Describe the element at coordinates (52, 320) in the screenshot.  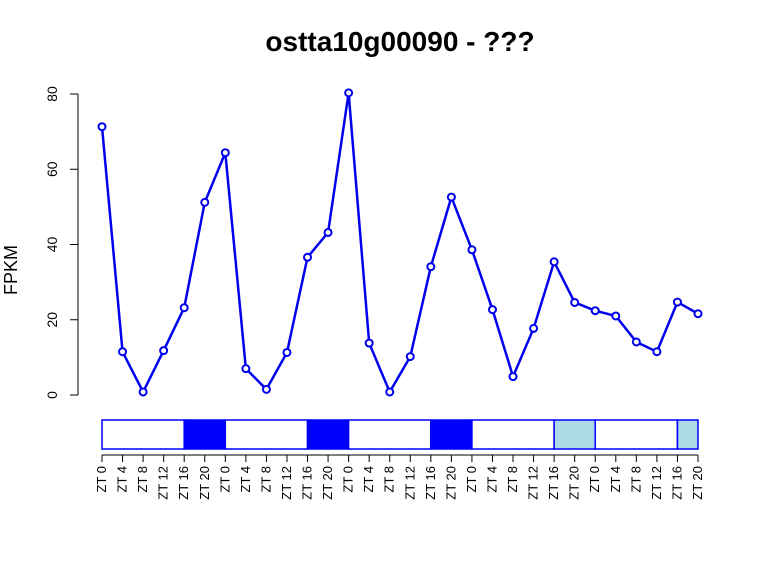
I see `y-tick-label: 20` at that location.